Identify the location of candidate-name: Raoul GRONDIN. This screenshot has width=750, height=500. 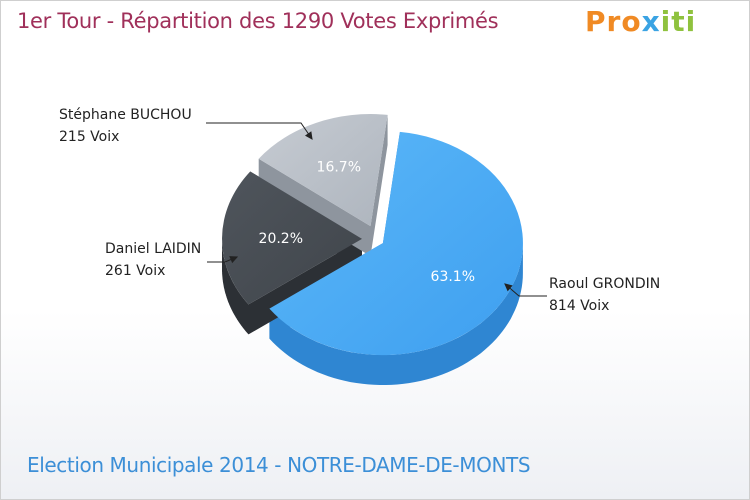
(605, 284).